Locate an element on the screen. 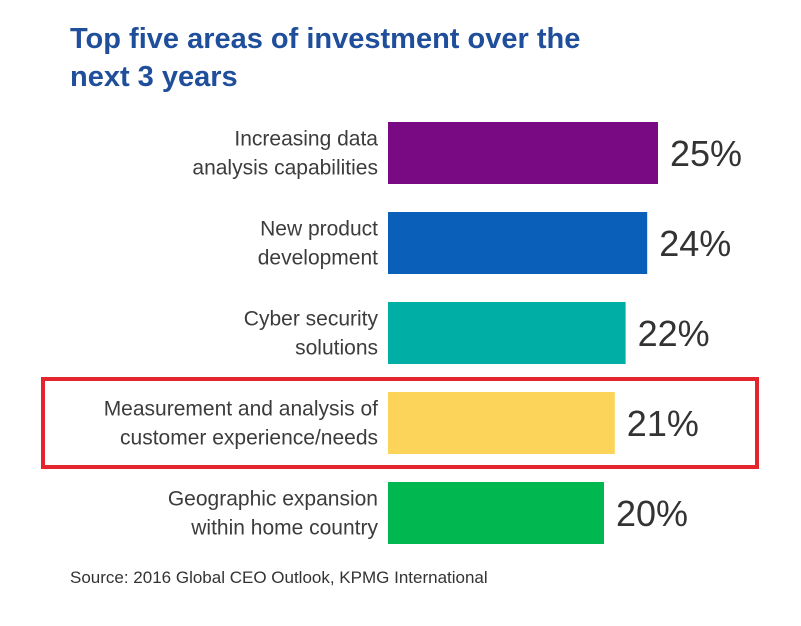 The height and width of the screenshot is (626, 801). category-label-4-line-1: Measurement and analysis of is located at coordinates (241, 409).